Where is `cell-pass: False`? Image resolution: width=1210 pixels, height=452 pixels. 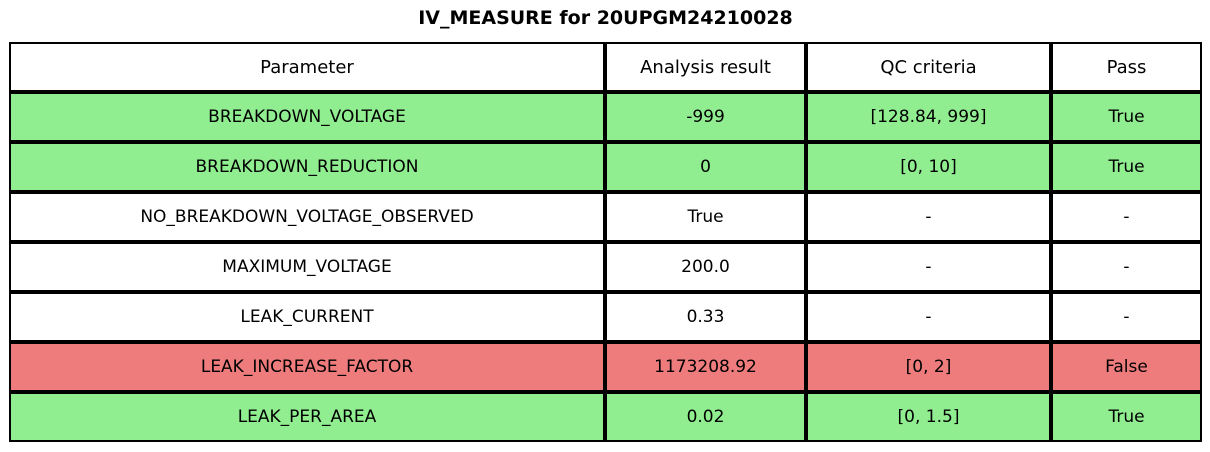 cell-pass: False is located at coordinates (1126, 367).